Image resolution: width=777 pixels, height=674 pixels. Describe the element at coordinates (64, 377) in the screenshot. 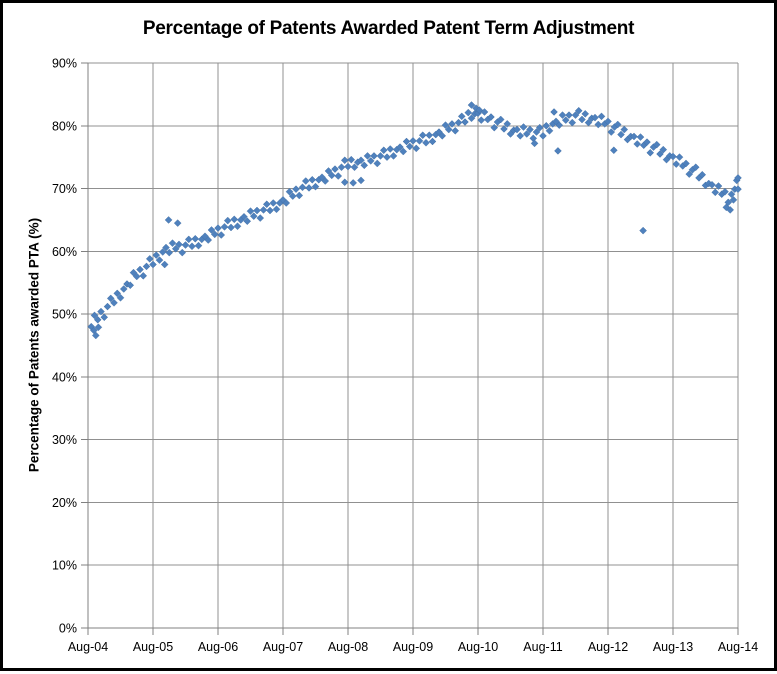

I see `y-tick-label: 40%` at that location.